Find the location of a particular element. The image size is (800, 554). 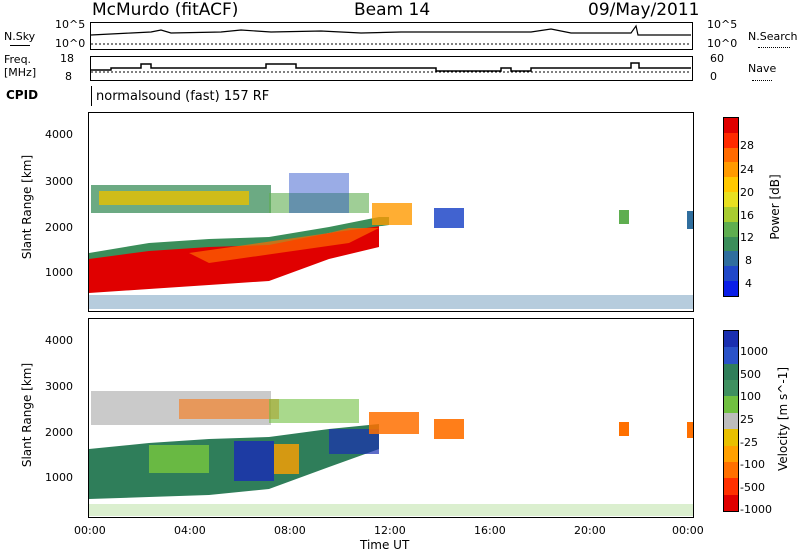

freq-tick-low: 8 is located at coordinates (68, 76).